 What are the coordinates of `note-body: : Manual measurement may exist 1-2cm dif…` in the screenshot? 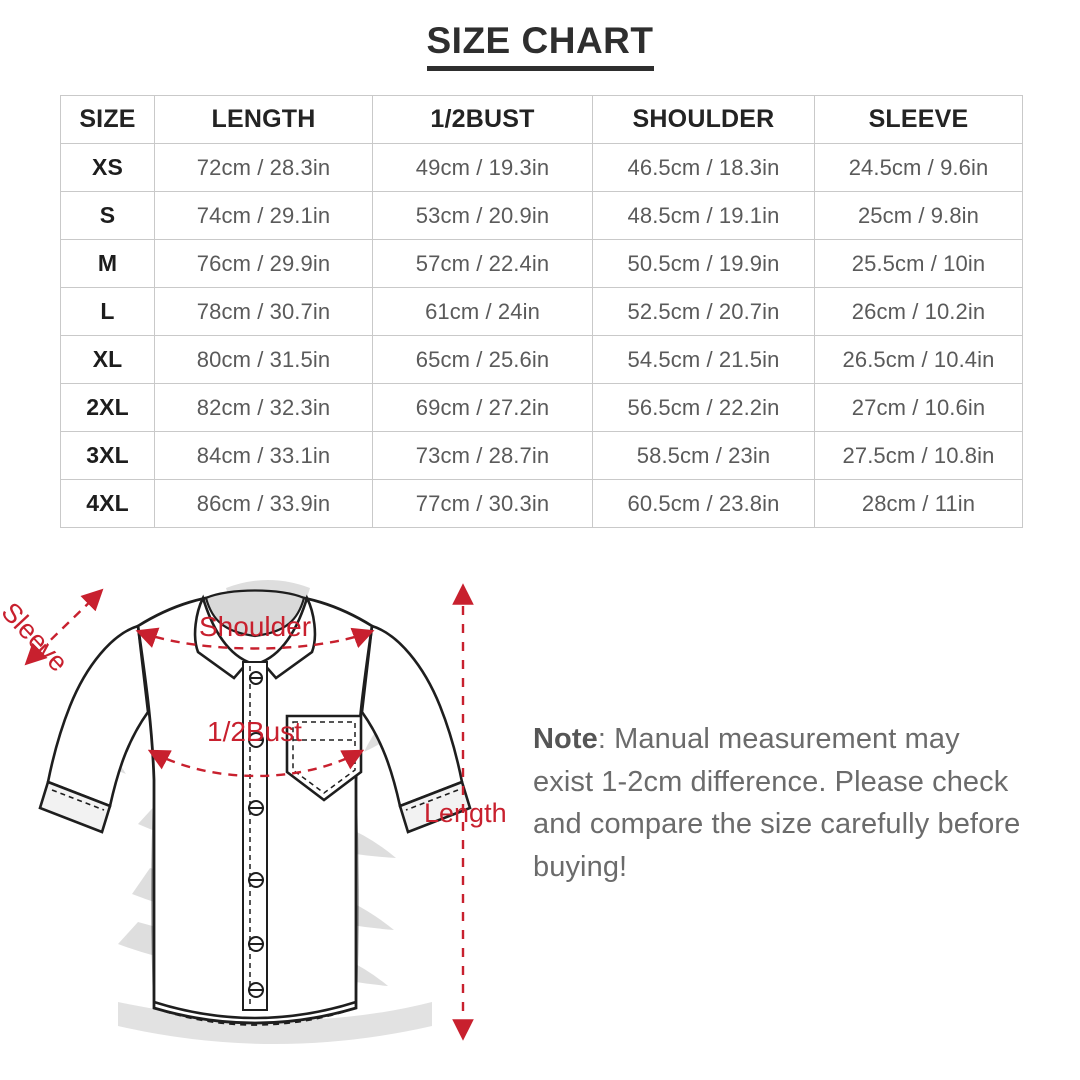 It's located at (777, 803).